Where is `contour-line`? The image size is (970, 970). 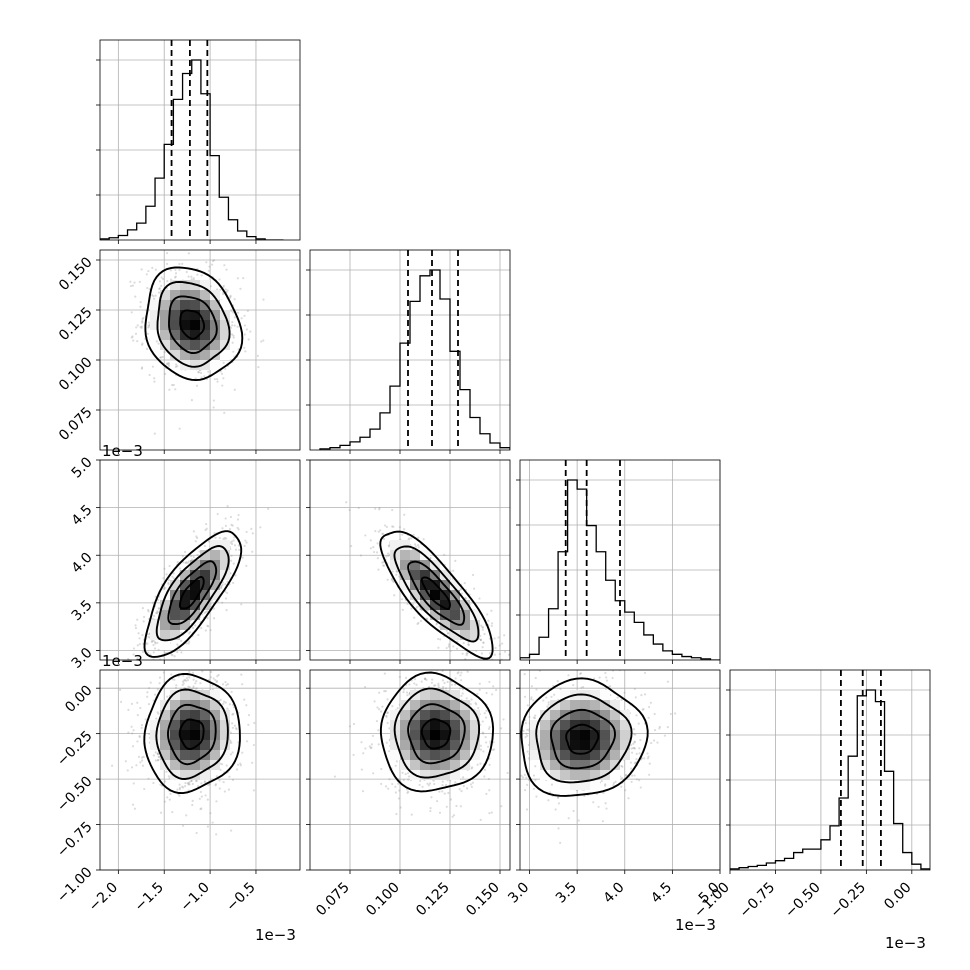
contour-line is located at coordinates (436, 734).